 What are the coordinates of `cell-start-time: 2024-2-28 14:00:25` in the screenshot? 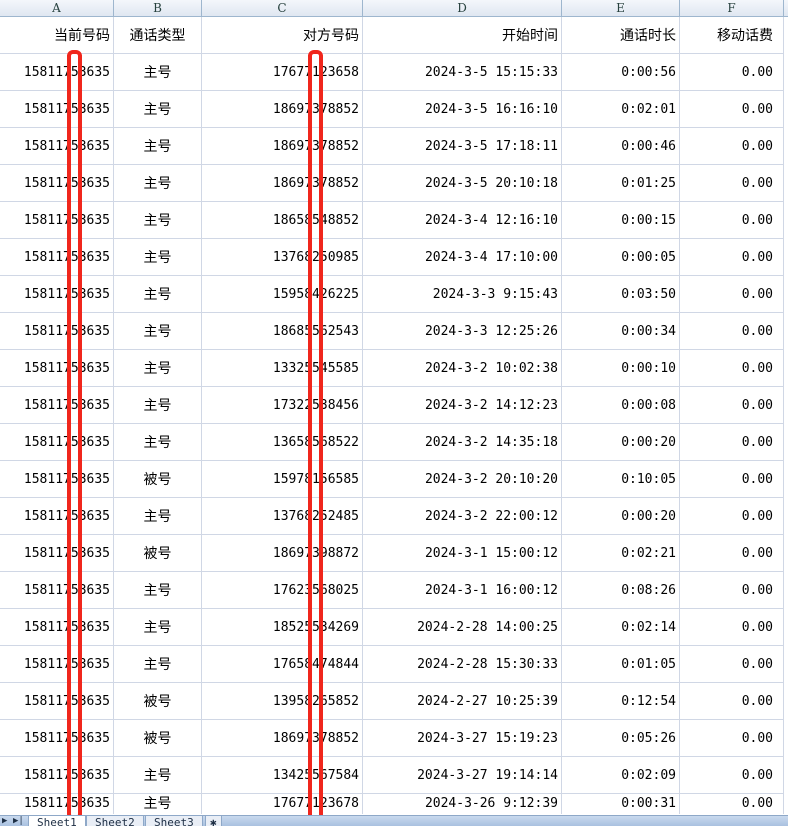 It's located at (462, 627).